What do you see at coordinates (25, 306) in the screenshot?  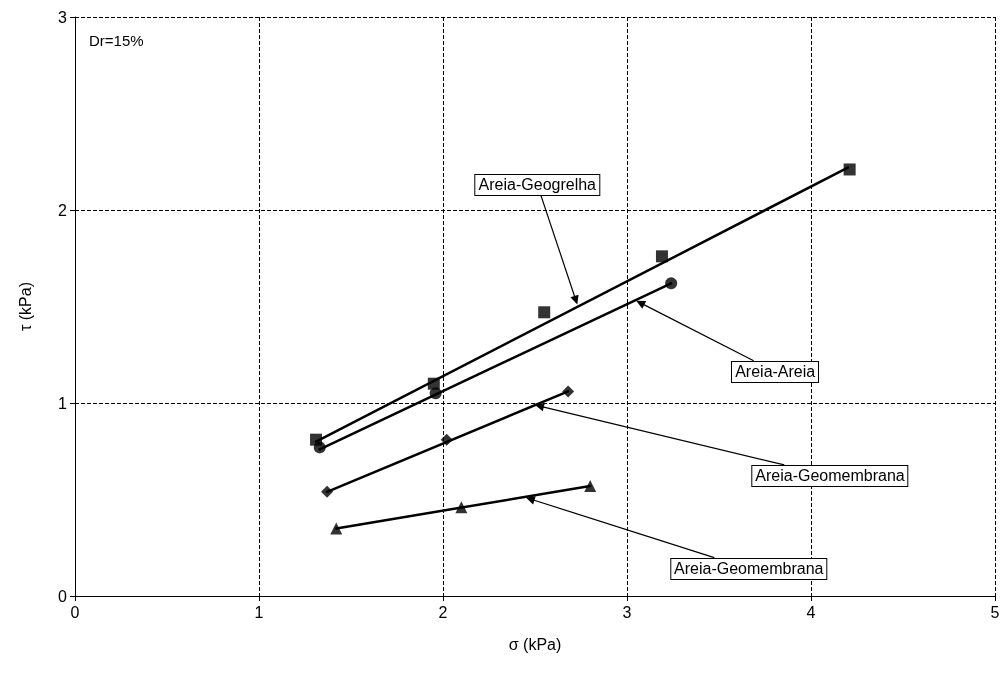 I see `y-axis-title: τ (kPa)` at bounding box center [25, 306].